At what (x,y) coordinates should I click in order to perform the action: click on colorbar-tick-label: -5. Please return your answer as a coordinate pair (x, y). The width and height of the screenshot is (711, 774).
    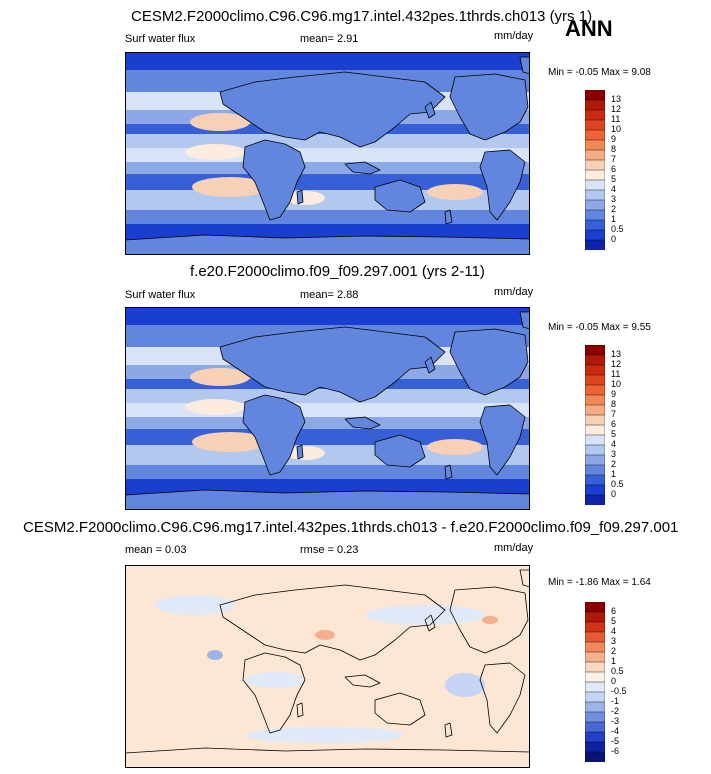
    Looking at the image, I should click on (615, 741).